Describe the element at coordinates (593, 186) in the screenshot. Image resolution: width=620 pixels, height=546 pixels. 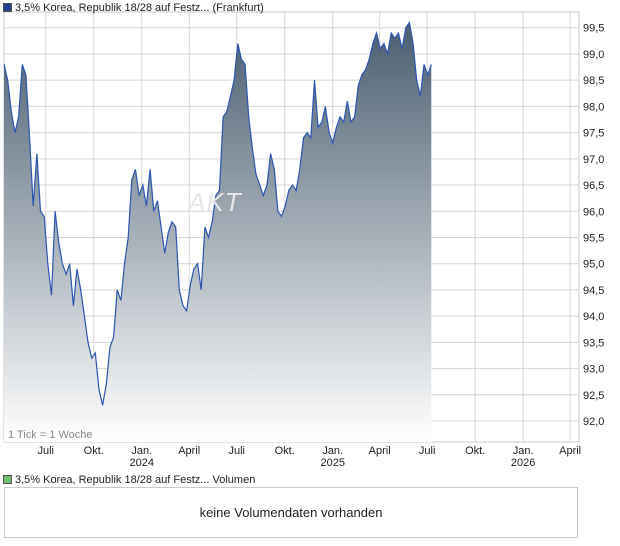
I see `y-tick-label: 96,5` at that location.